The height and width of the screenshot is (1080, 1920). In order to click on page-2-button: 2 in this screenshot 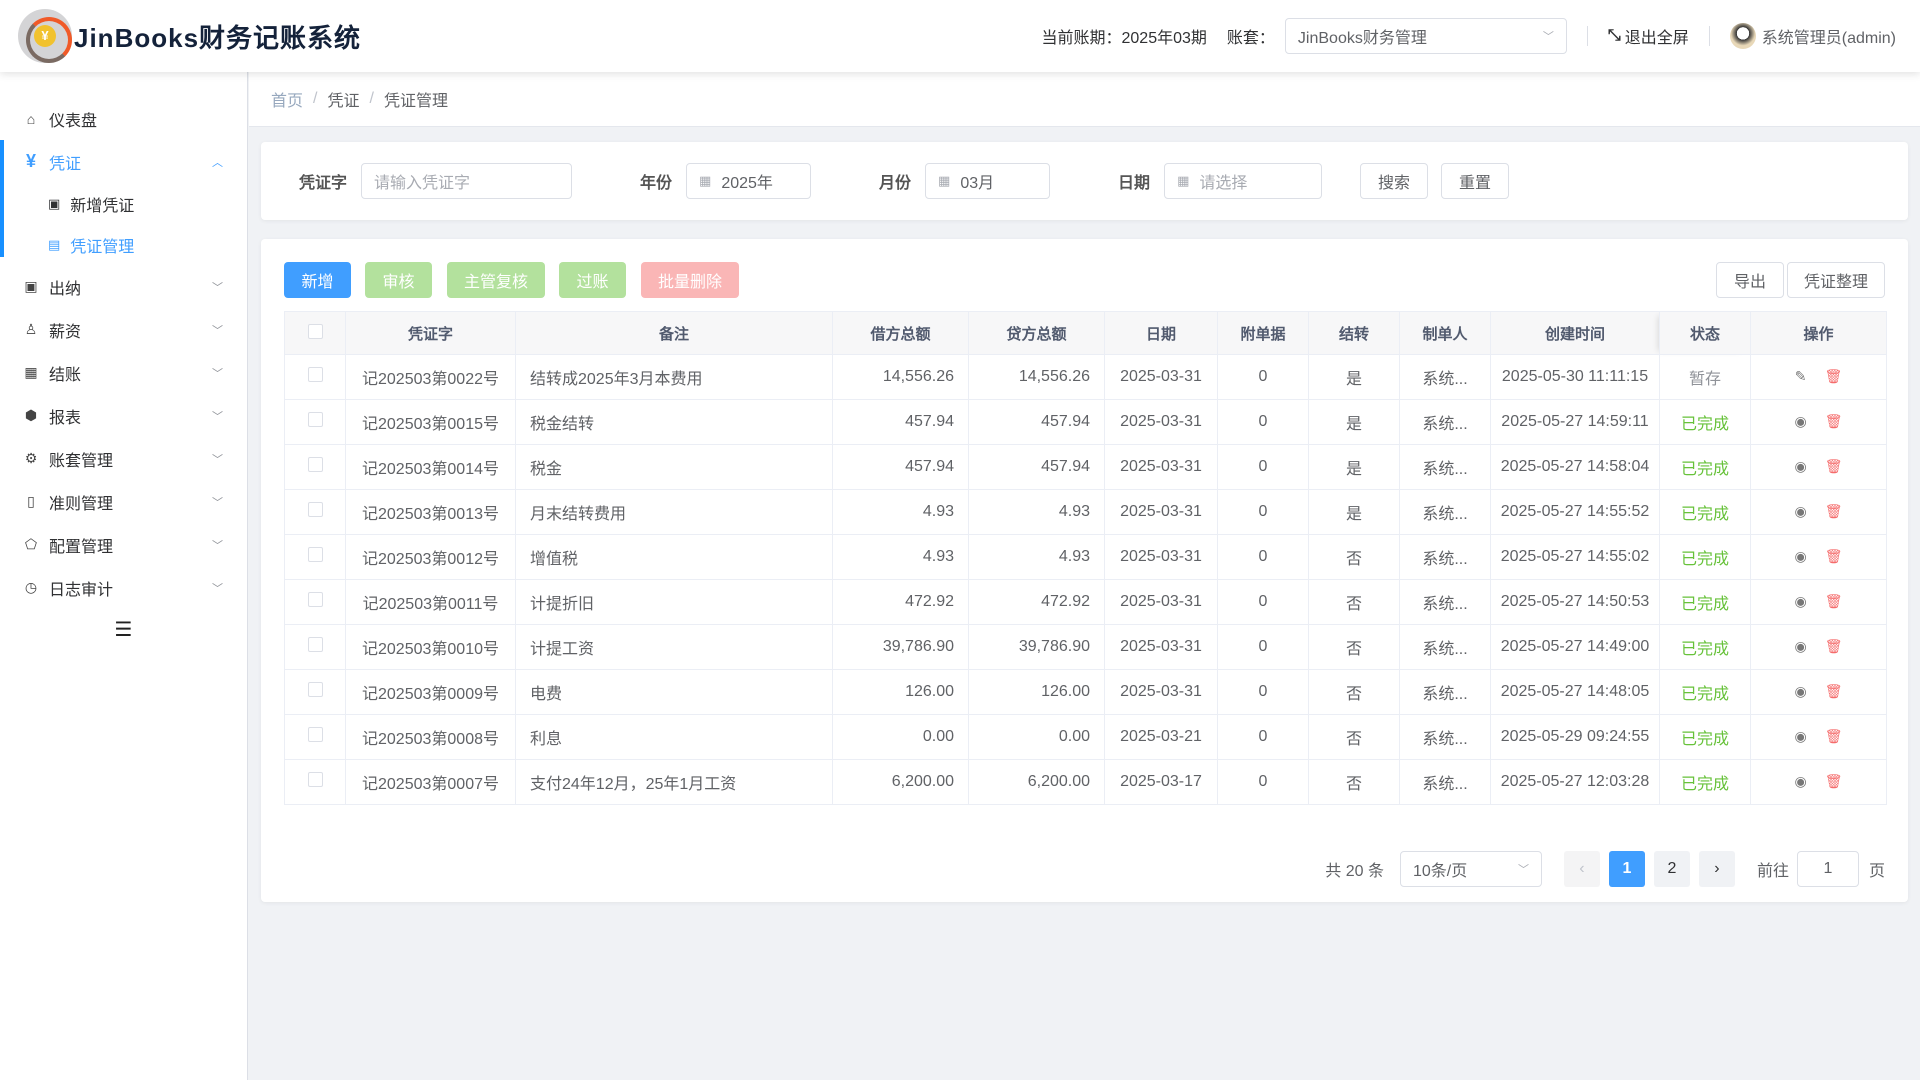, I will do `click(1671, 869)`.